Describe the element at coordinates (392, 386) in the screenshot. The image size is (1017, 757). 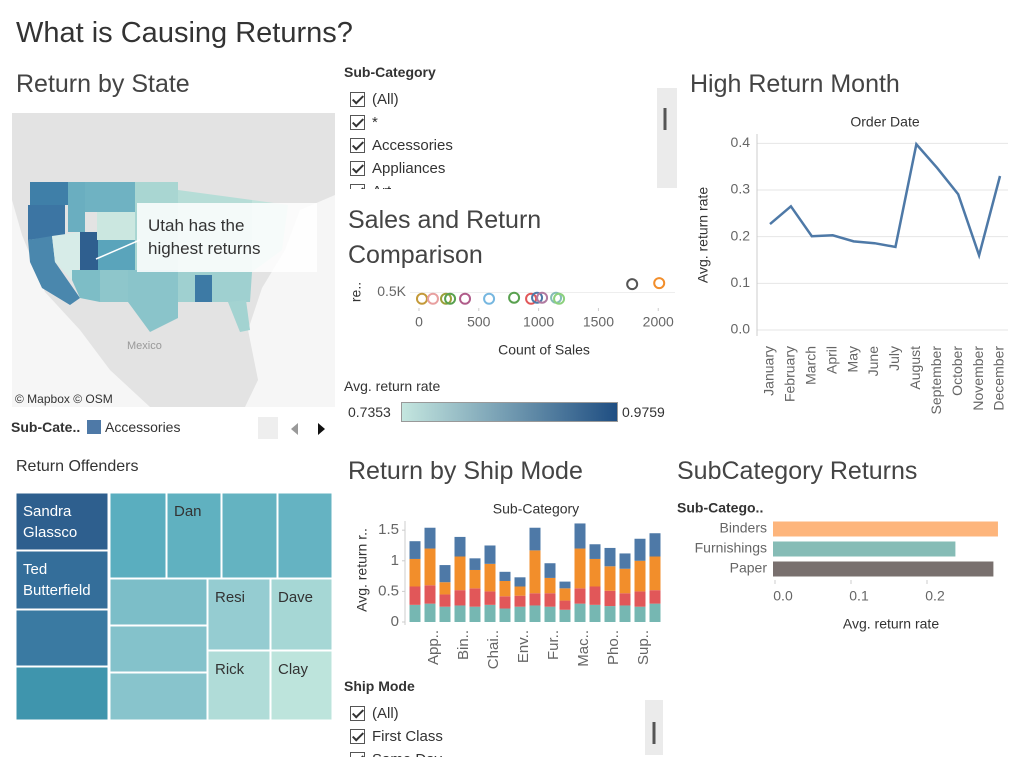
I see `color-legend-title: Avg. return rate` at that location.